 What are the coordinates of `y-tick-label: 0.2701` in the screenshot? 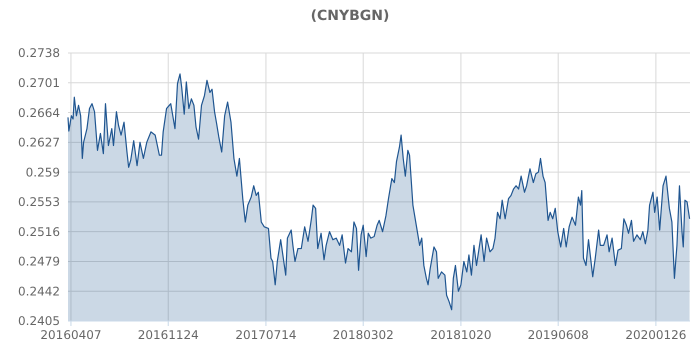 It's located at (39, 83).